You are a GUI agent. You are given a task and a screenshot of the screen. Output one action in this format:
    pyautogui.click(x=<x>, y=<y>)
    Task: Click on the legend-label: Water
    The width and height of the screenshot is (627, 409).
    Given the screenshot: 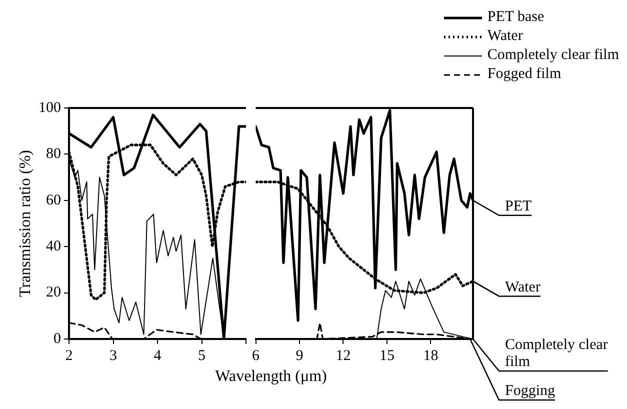 What is the action you would take?
    pyautogui.click(x=505, y=36)
    